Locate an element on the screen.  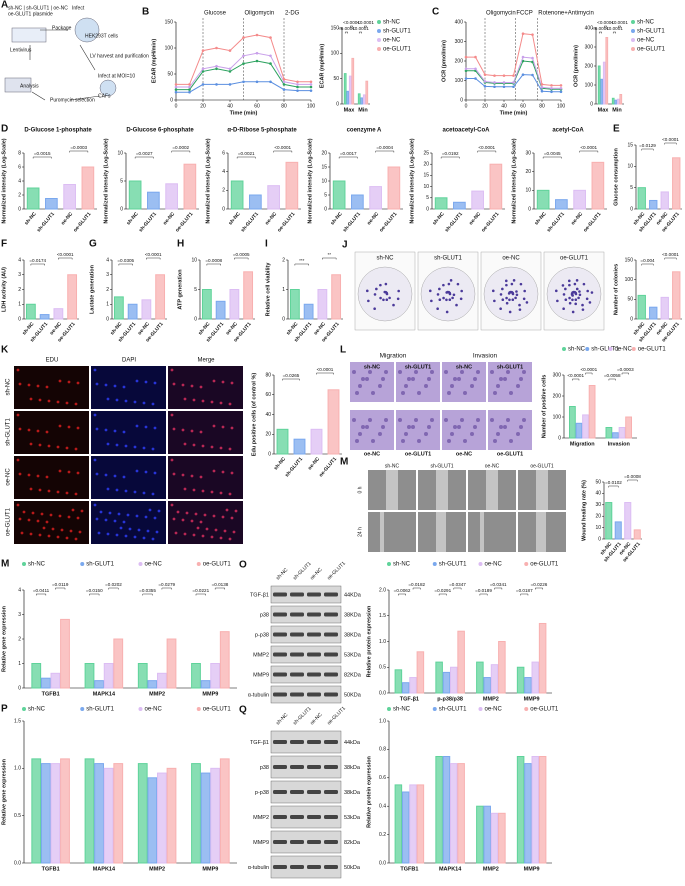
legend-label: sh-NC is located at coordinates (37, 710).